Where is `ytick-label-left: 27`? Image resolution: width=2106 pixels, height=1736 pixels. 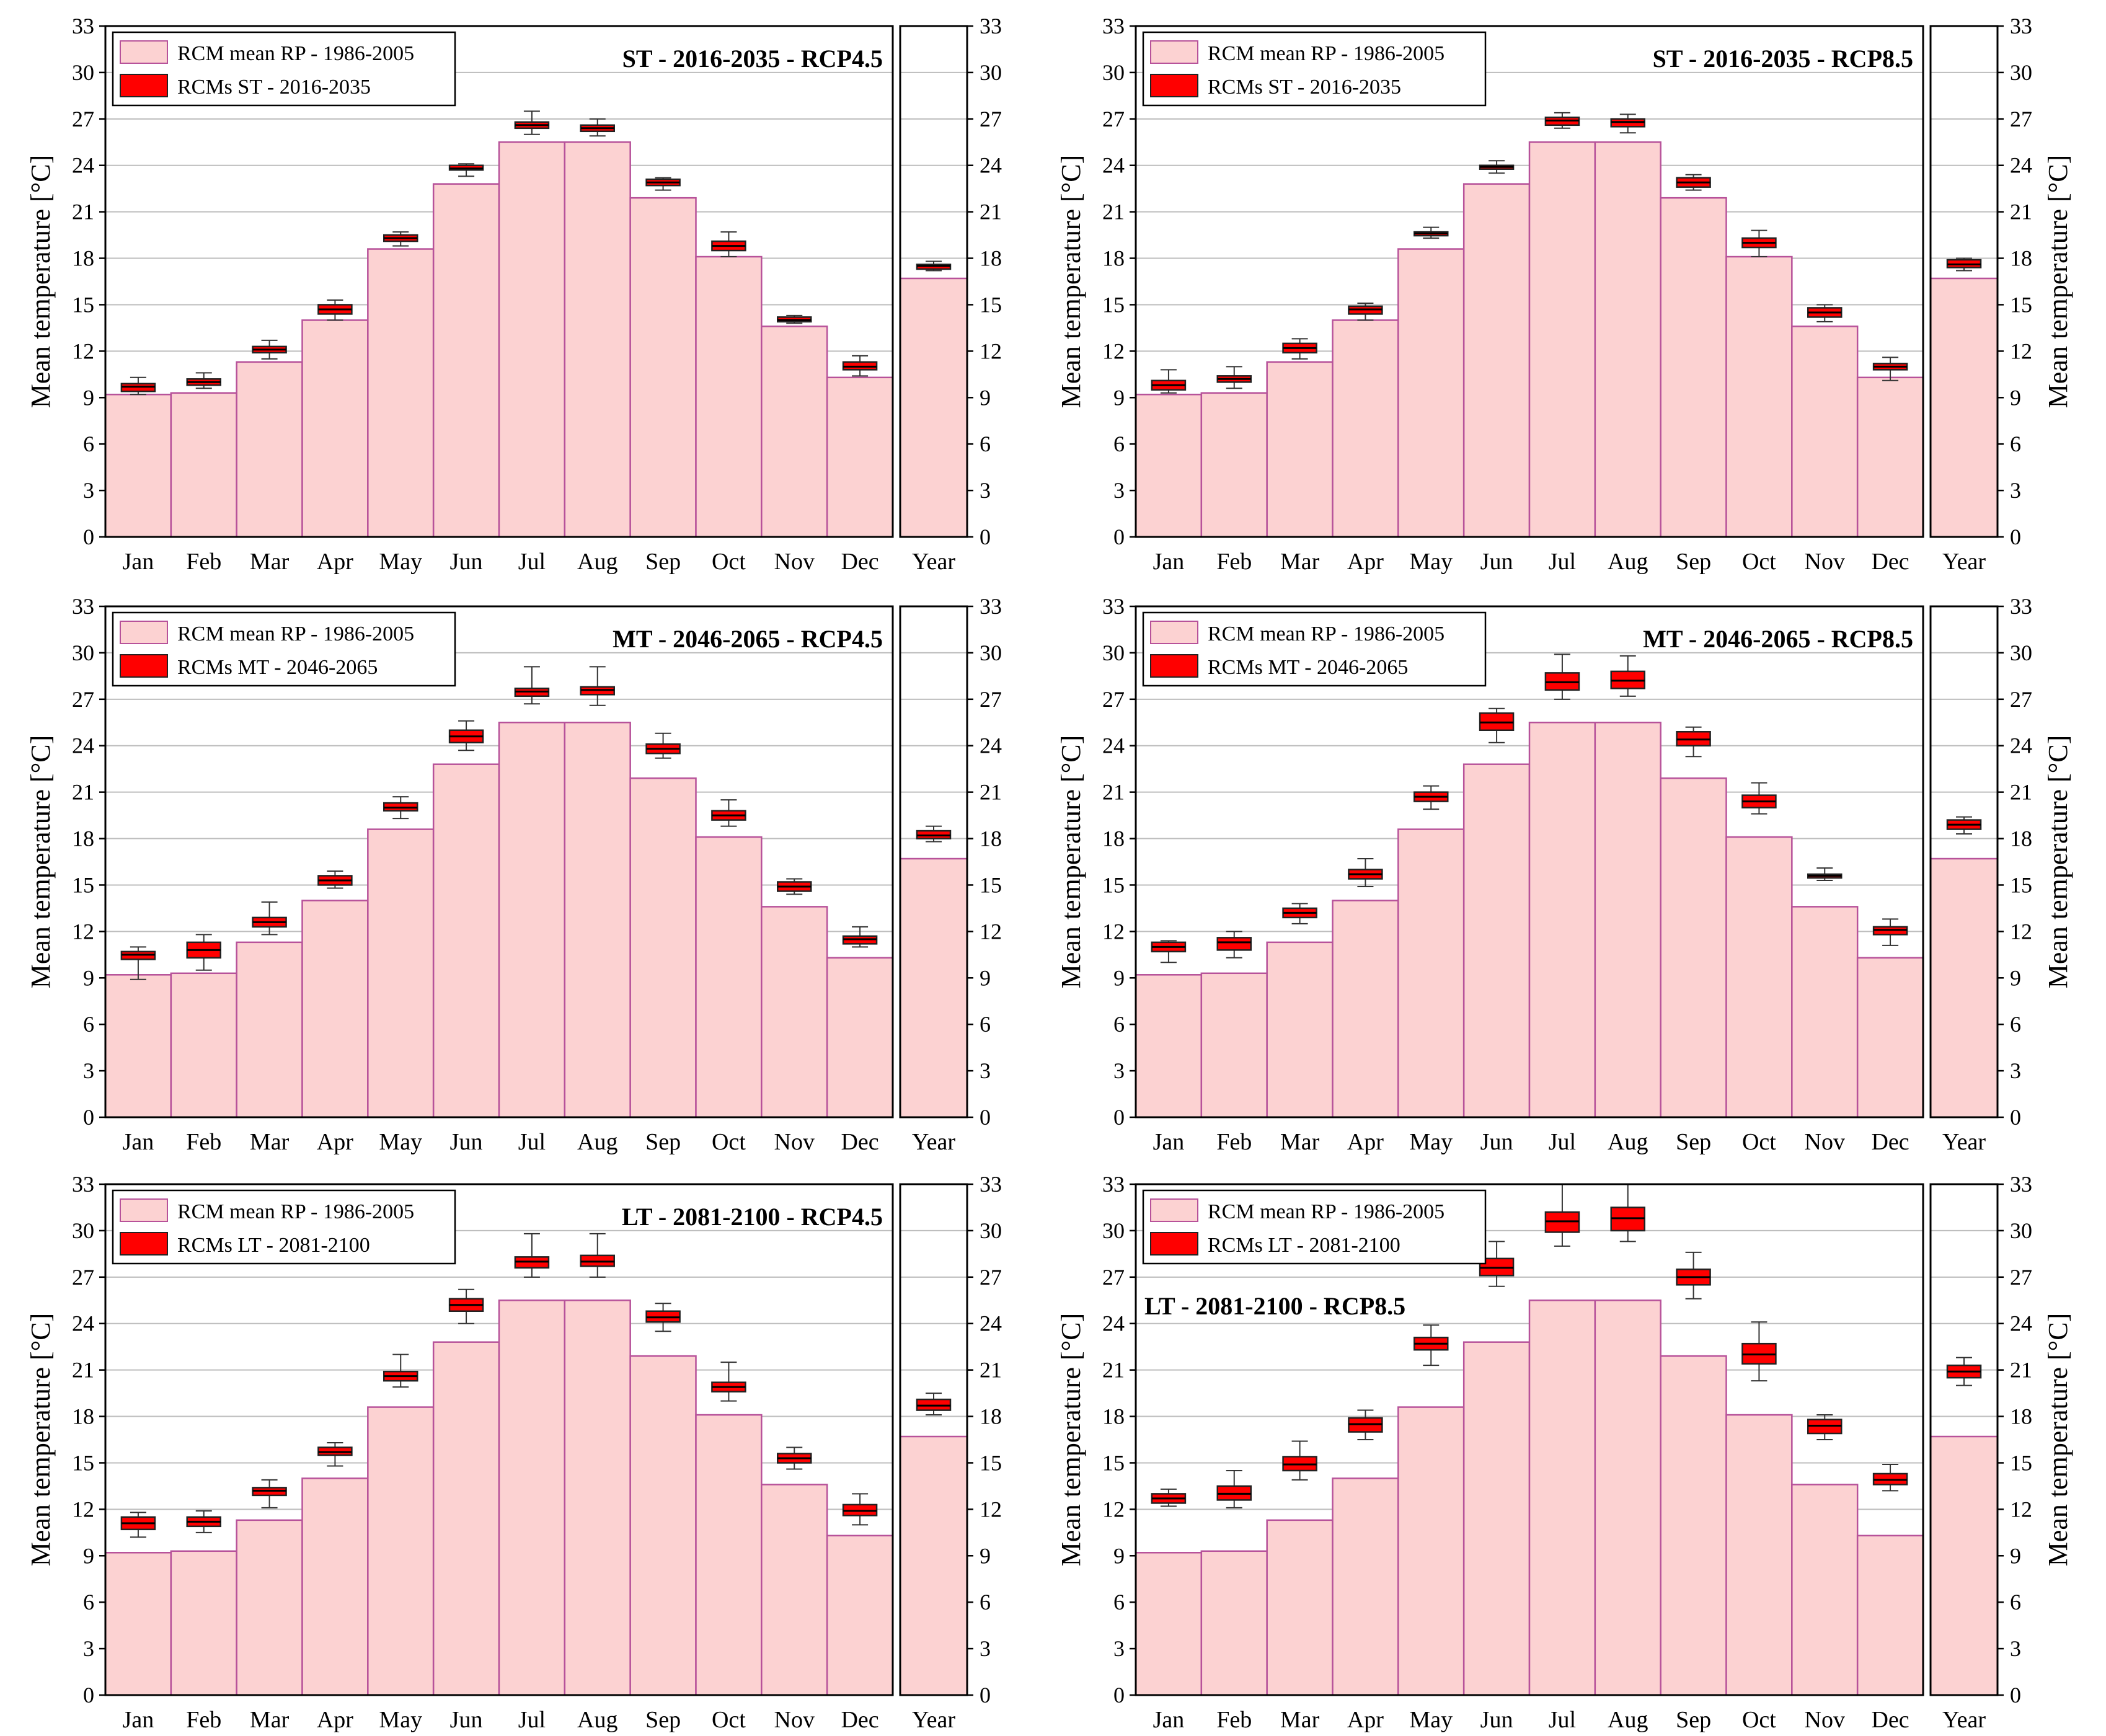 ytick-label-left: 27 is located at coordinates (83, 1277).